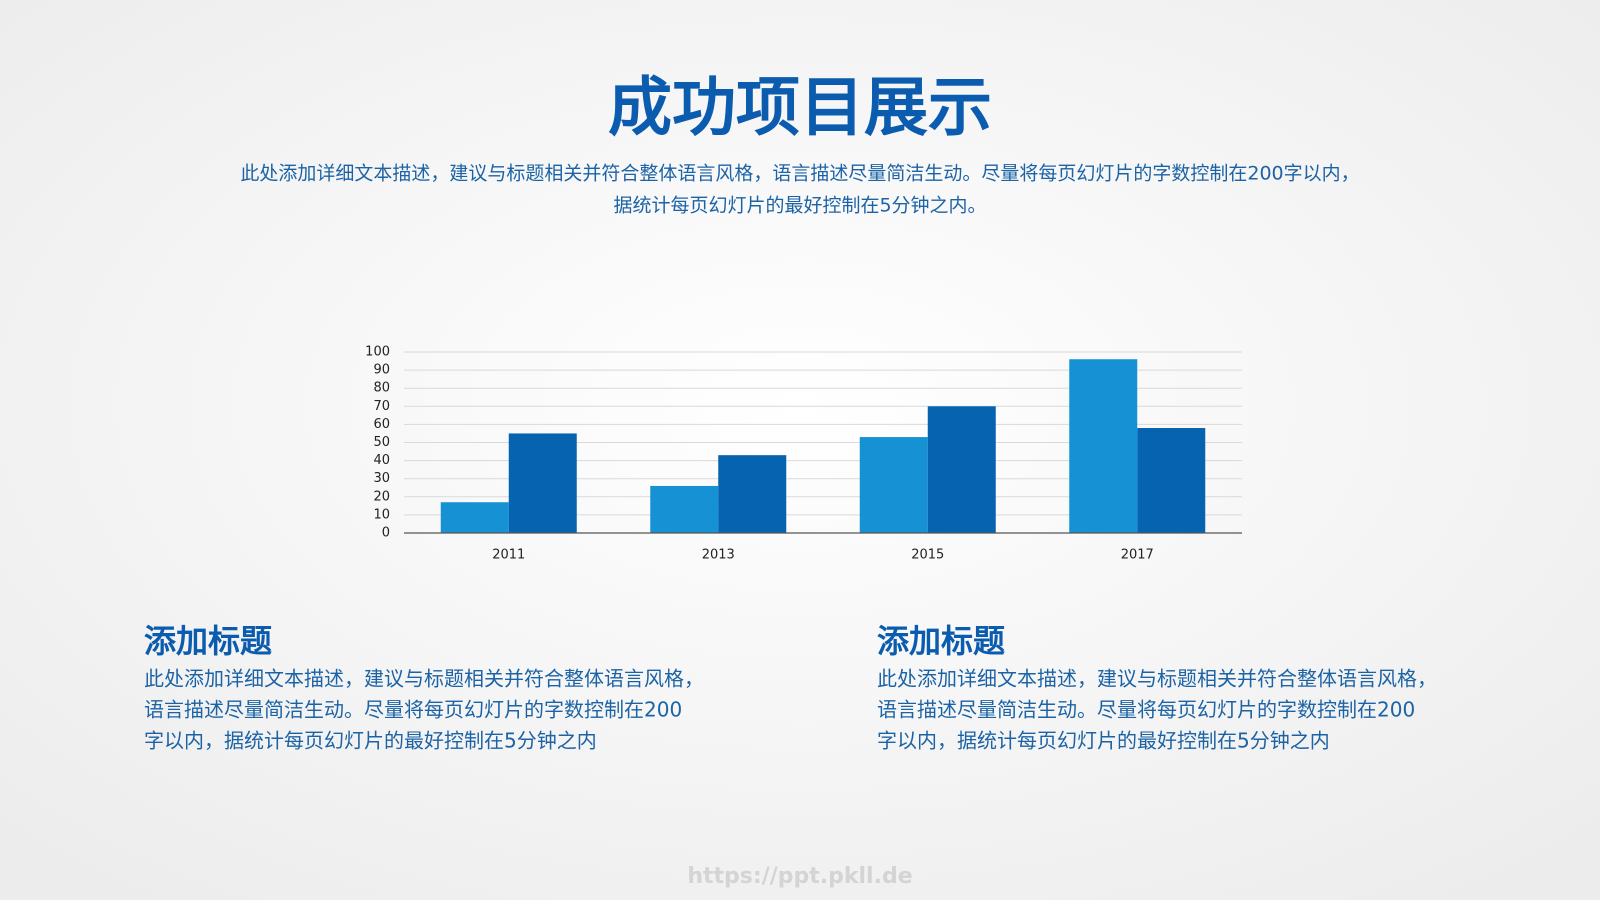 The width and height of the screenshot is (1600, 900). I want to click on y-tick-label: 10, so click(381, 514).